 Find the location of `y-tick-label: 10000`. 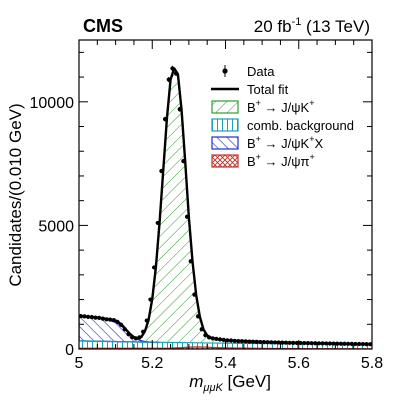

y-tick-label: 10000 is located at coordinates (52, 103).